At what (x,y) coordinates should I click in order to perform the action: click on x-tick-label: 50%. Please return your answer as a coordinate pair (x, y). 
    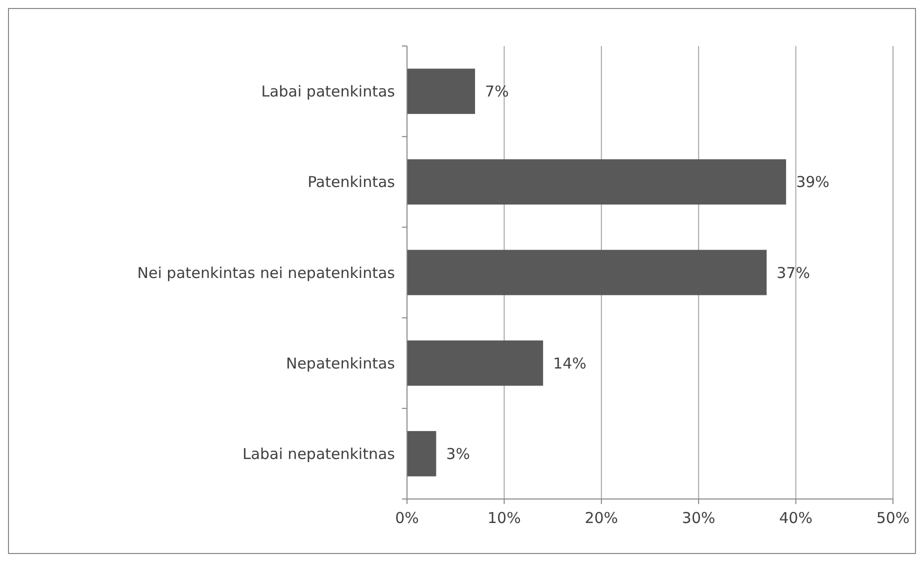
    Looking at the image, I should click on (893, 518).